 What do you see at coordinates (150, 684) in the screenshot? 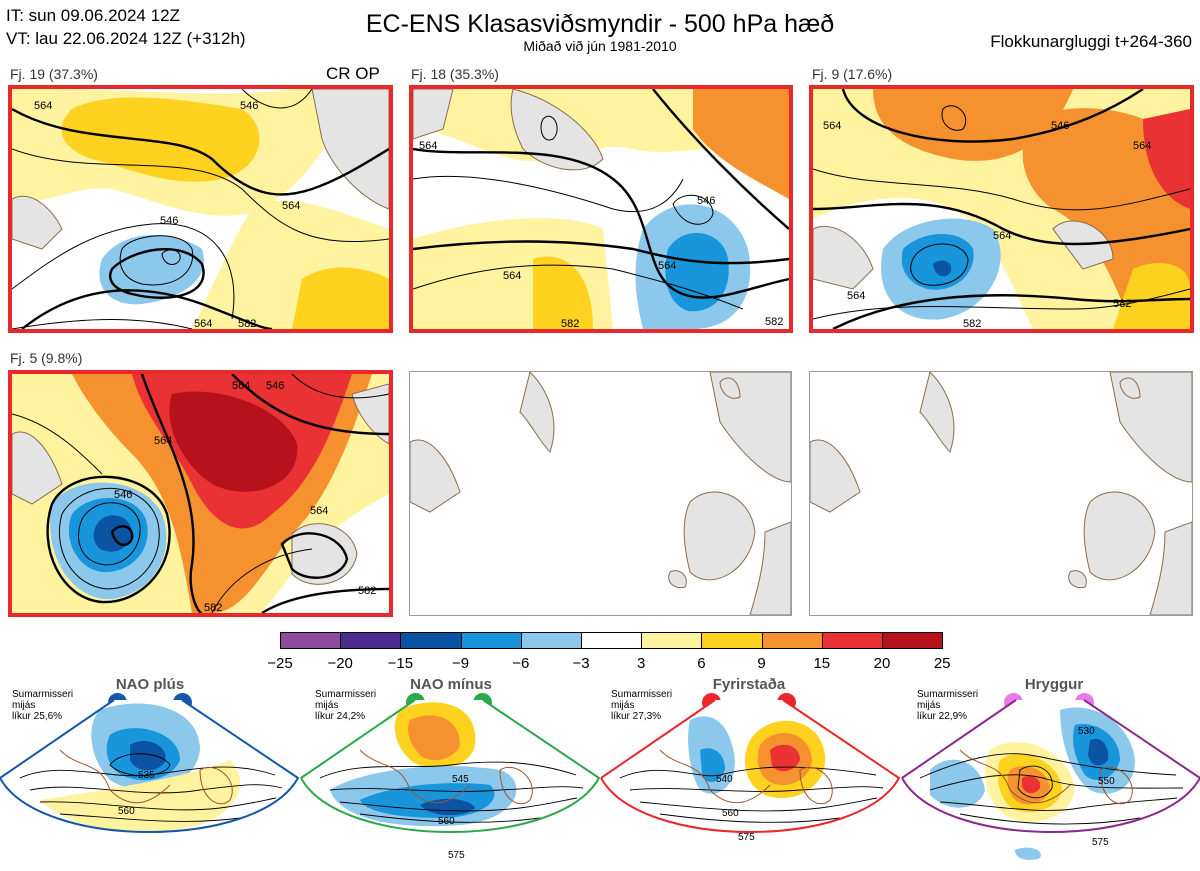
I see `regime-1-title: NAO plús` at bounding box center [150, 684].